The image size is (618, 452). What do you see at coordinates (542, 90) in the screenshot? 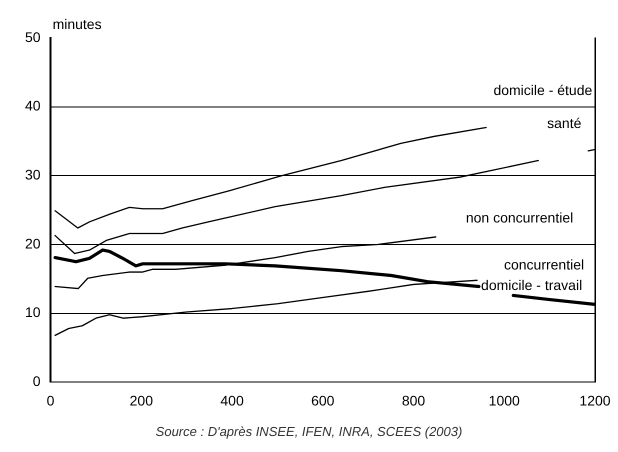
I see `text: domicile - étude` at bounding box center [542, 90].